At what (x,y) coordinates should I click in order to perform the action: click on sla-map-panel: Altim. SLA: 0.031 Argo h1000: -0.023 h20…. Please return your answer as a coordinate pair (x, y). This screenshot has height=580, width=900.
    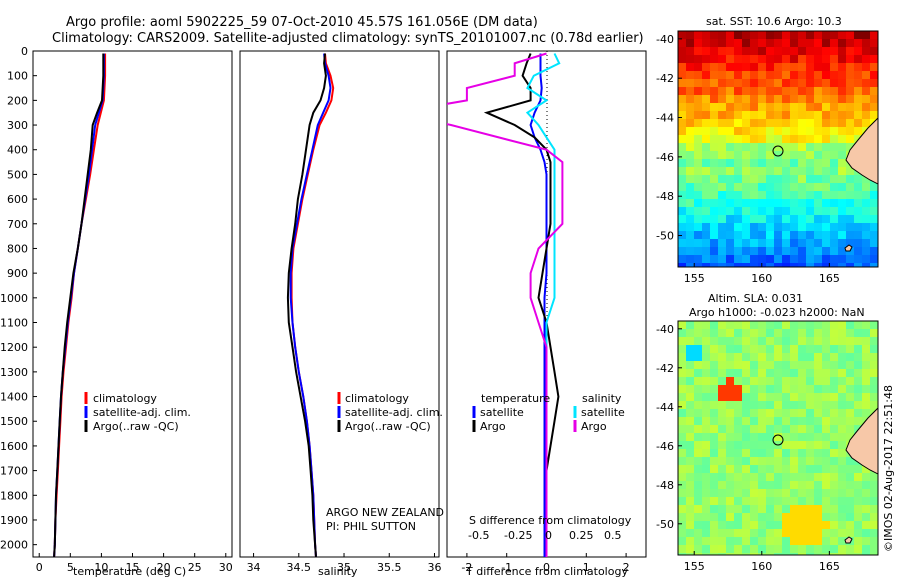
    Looking at the image, I should click on (767, 432).